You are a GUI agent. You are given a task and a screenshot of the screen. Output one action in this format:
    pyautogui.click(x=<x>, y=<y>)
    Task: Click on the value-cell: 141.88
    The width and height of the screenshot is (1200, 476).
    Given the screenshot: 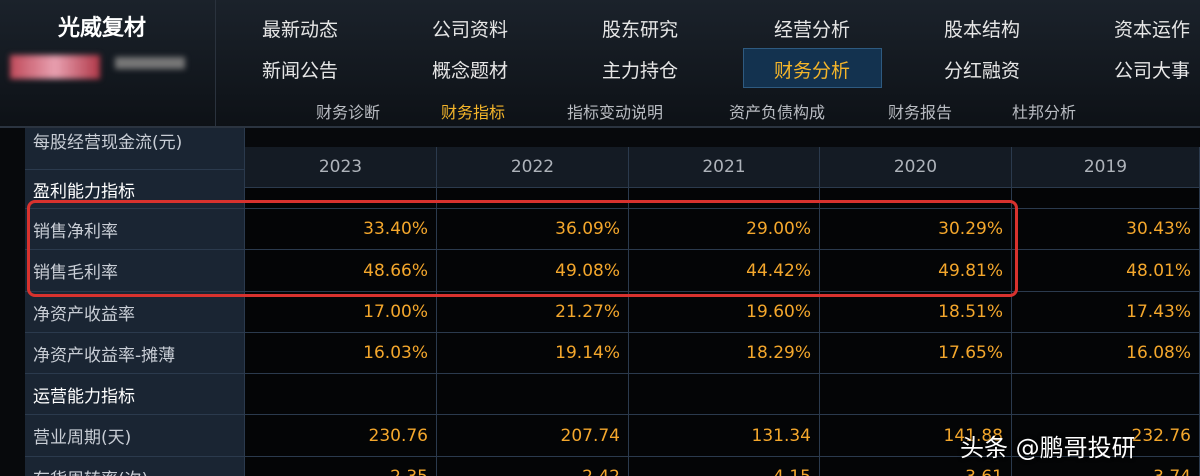 What is the action you would take?
    pyautogui.click(x=916, y=436)
    